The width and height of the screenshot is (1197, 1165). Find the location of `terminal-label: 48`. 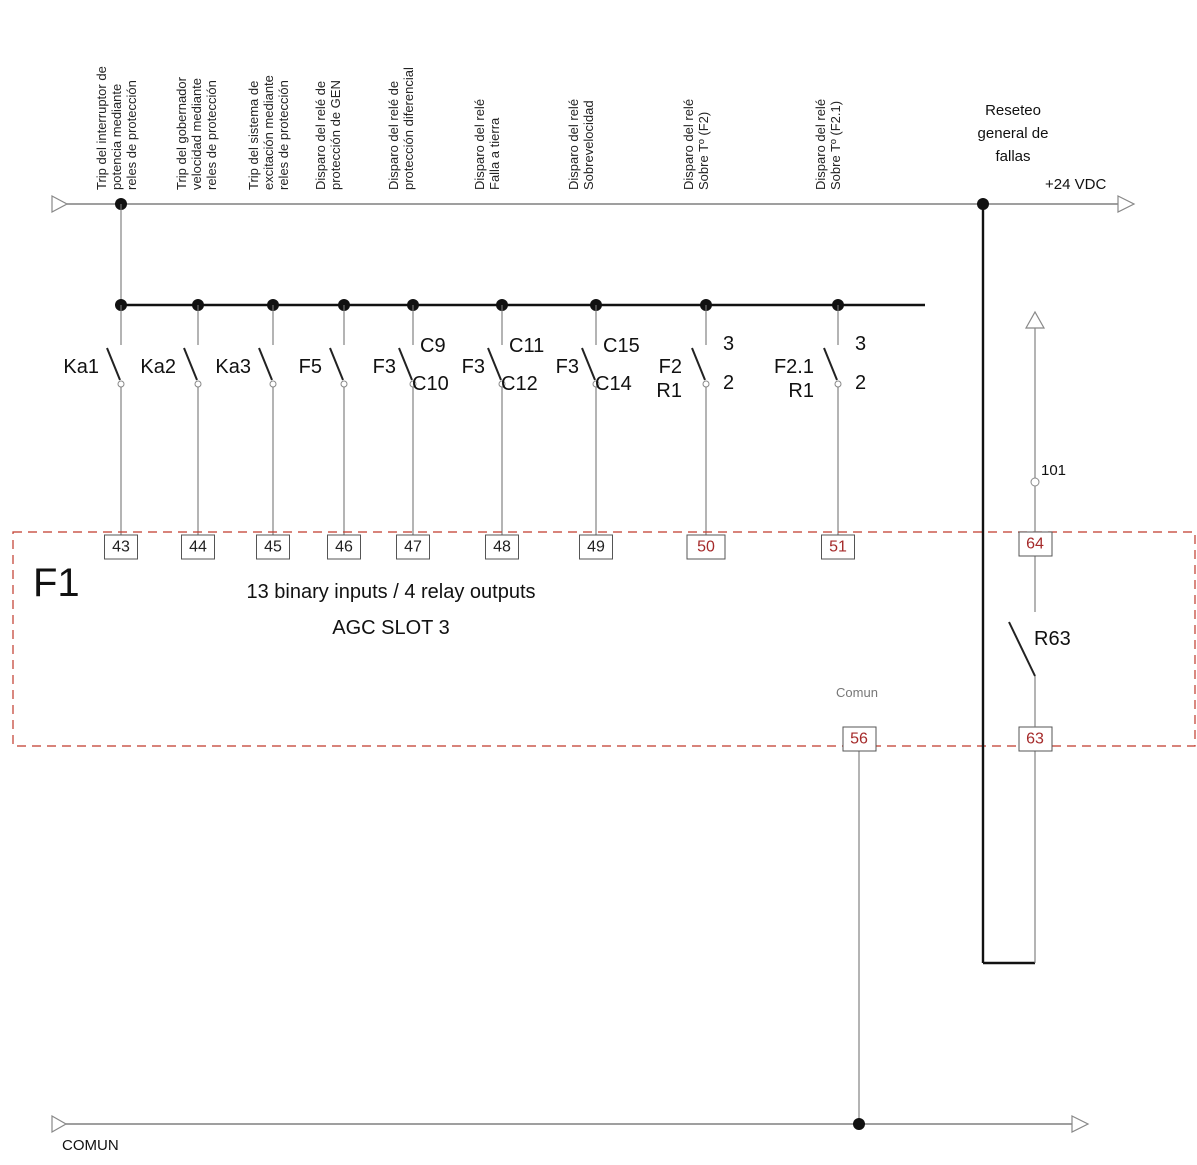

terminal-label: 48 is located at coordinates (502, 547).